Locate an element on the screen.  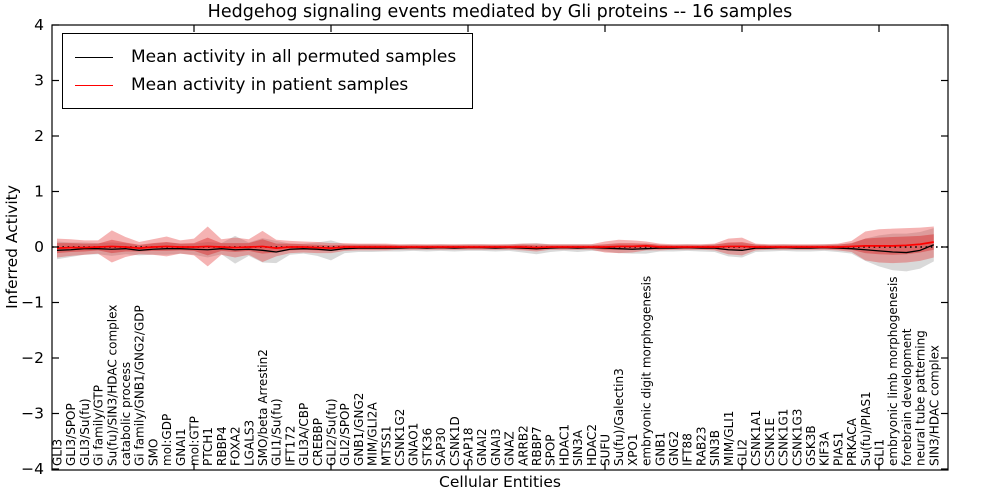
x-category-label: PIAS1 is located at coordinates (838, 449).